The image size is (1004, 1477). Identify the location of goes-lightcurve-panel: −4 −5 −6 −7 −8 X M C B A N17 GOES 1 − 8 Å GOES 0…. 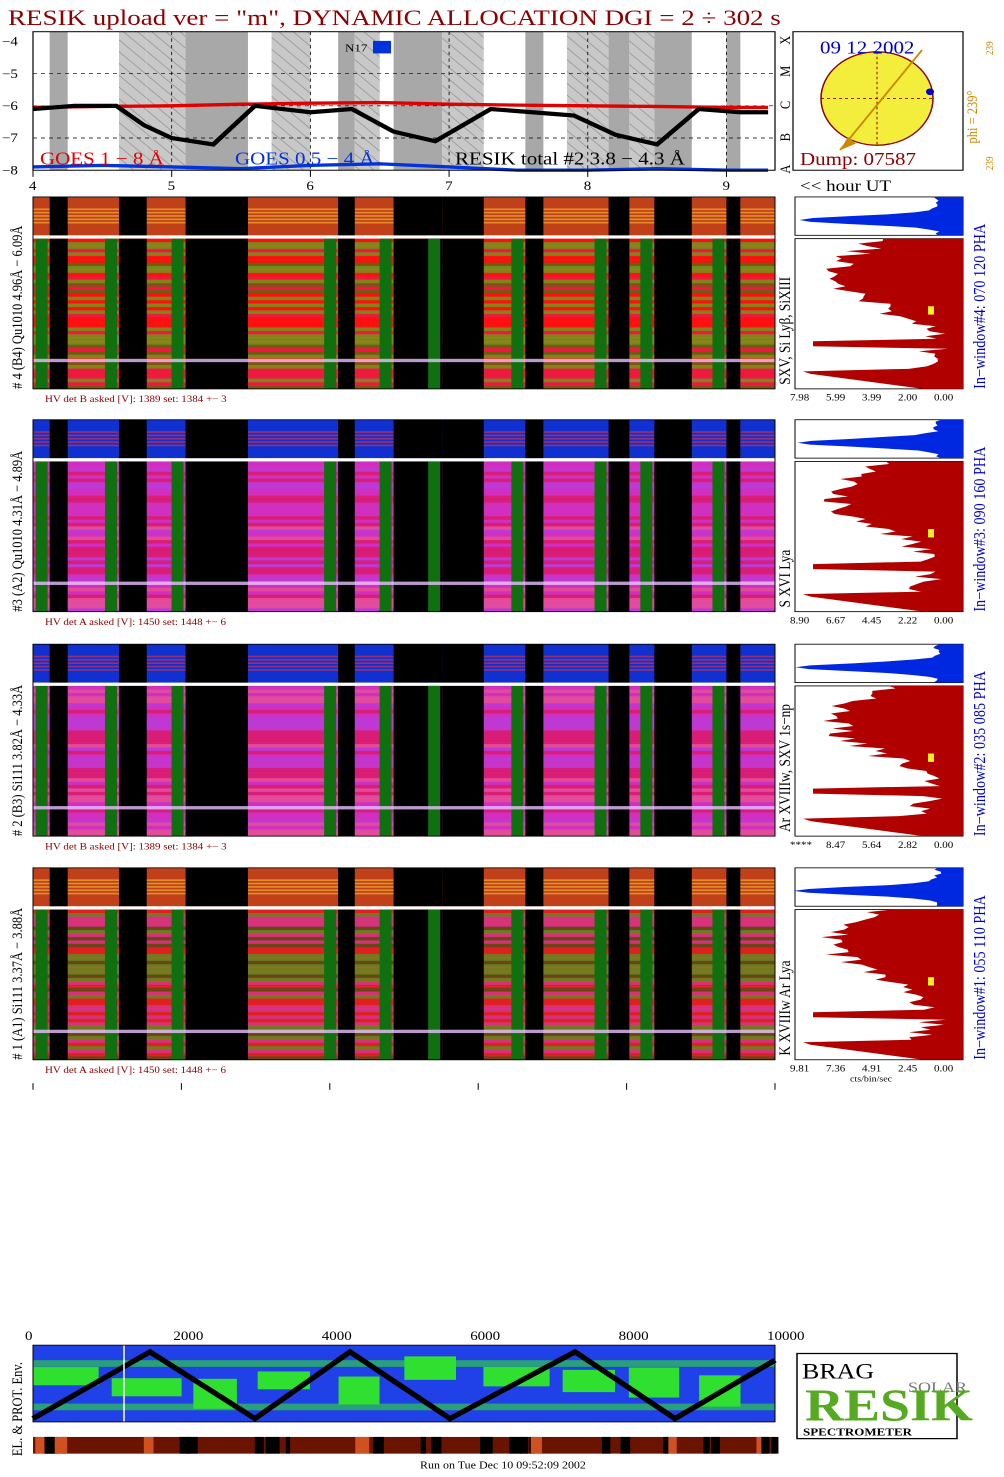
(397, 104).